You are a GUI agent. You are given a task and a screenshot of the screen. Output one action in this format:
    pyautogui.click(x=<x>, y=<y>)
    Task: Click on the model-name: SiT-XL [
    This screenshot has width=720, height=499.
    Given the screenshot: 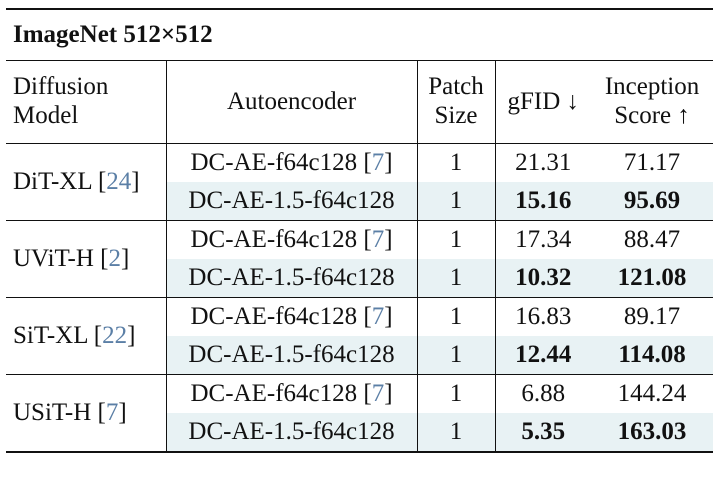 What is the action you would take?
    pyautogui.click(x=58, y=335)
    